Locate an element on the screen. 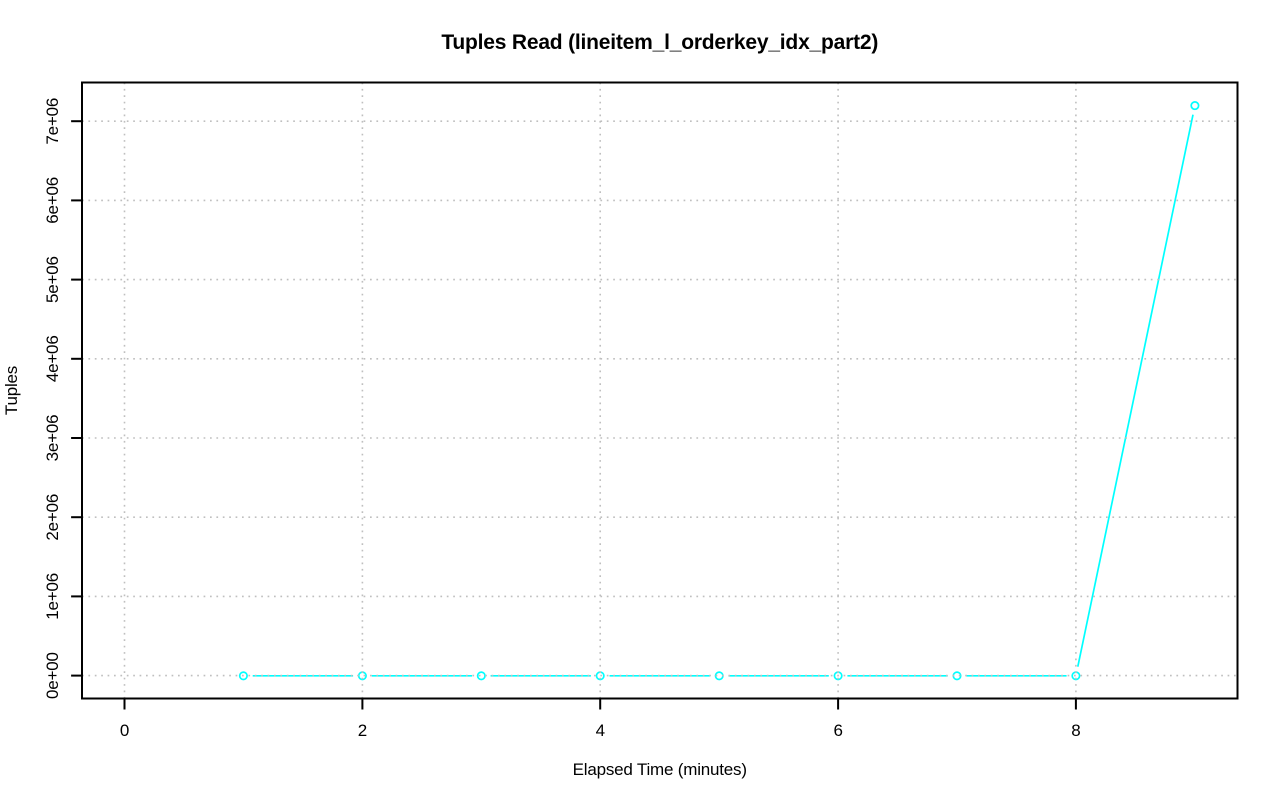  svg-text: Elapsed Time (minutes) is located at coordinates (660, 769).